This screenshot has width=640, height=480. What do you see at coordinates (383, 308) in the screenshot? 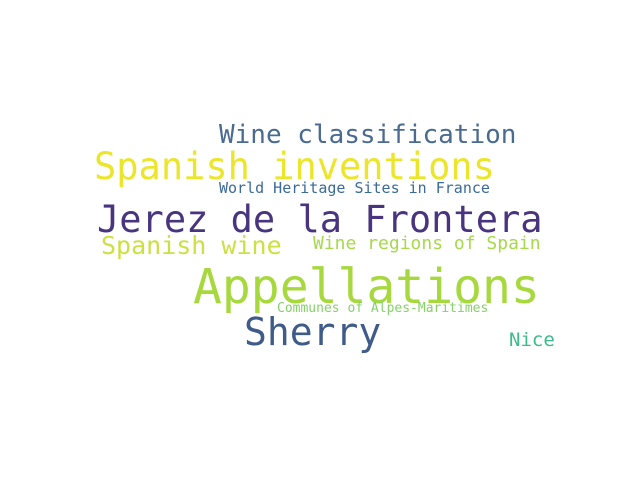
I see `word-communes-of-alpes-maritimes: Communes of Alpes-Maritimes` at bounding box center [383, 308].